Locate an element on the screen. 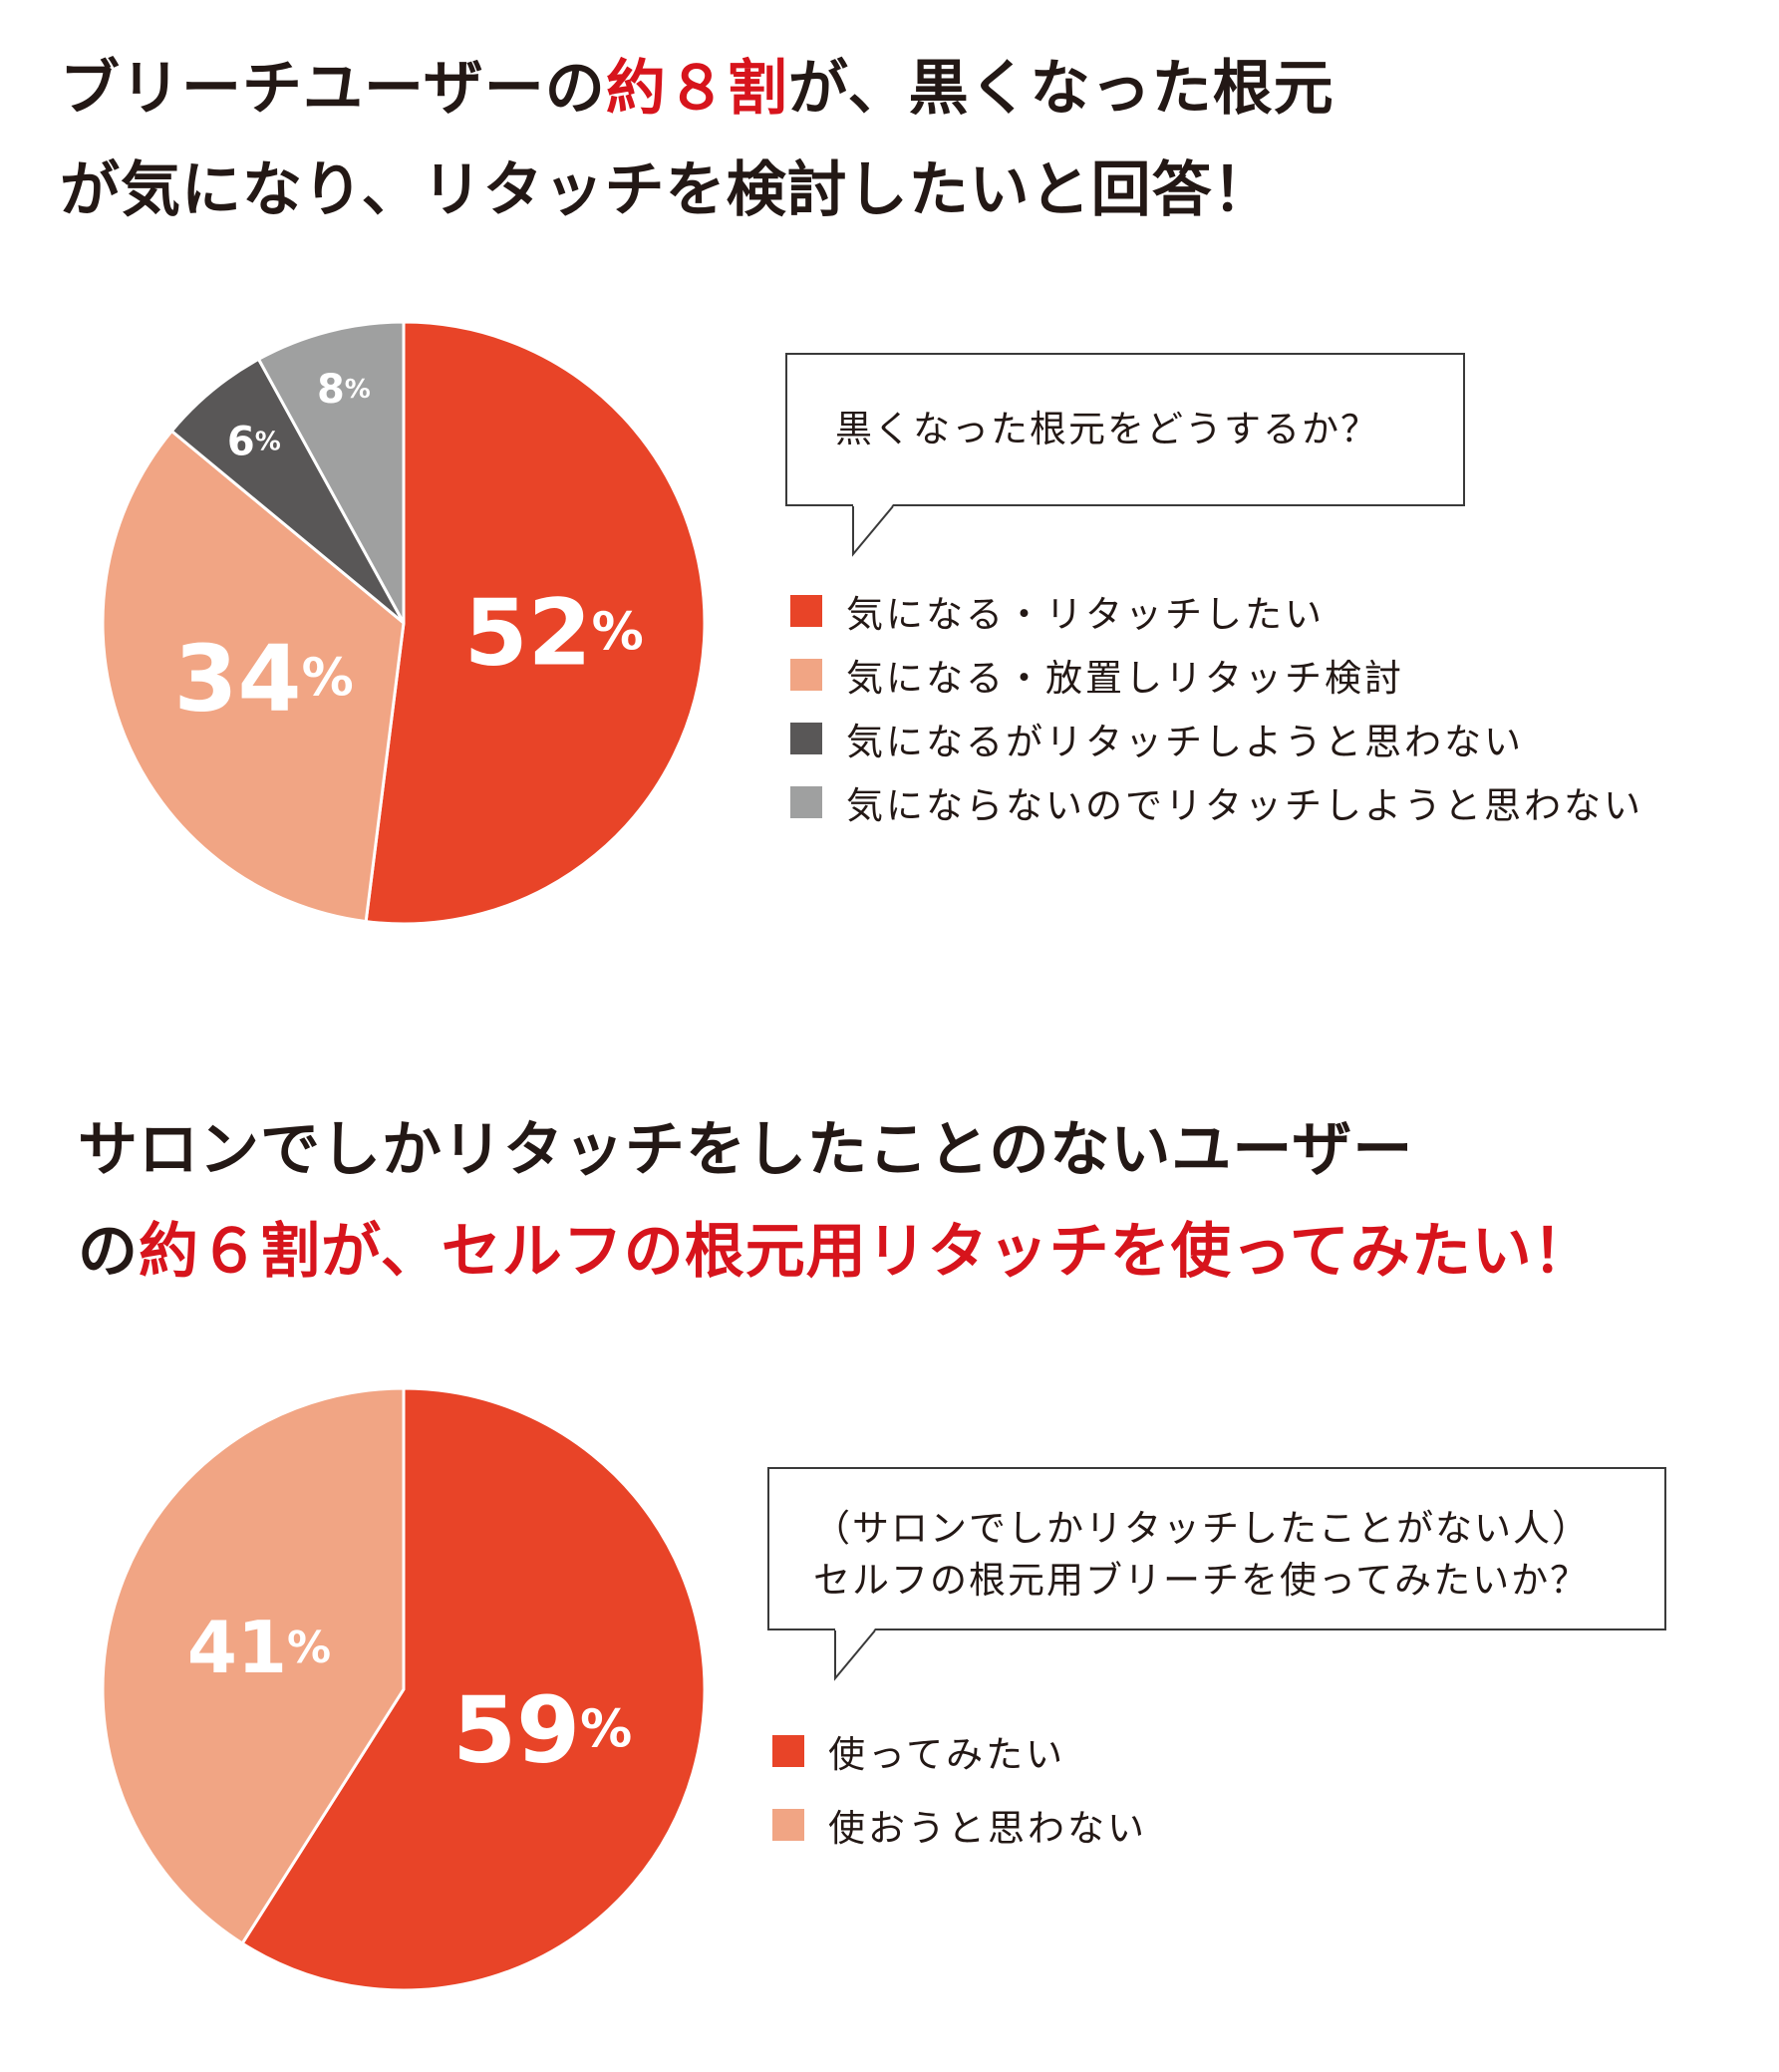 Image resolution: width=1779 pixels, height=2072 pixels. pie-chart-1: 52% 34% 6% 8% is located at coordinates (404, 623).